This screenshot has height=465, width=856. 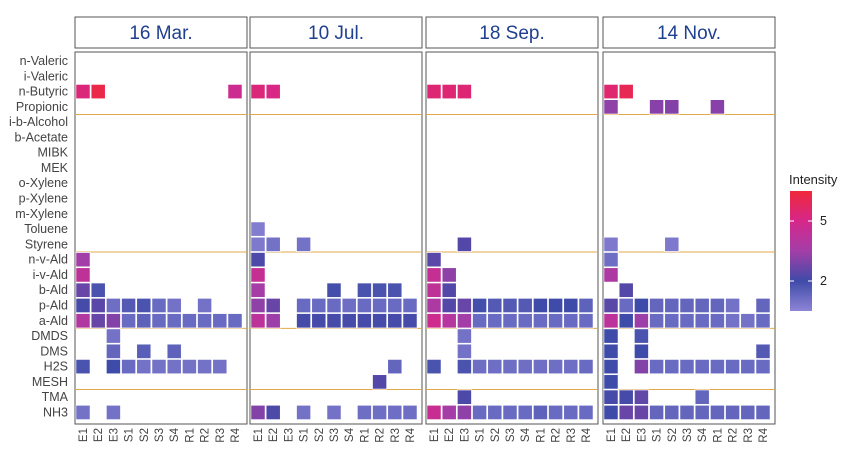 What do you see at coordinates (627, 435) in the screenshot?
I see `col-label-e2: E2` at bounding box center [627, 435].